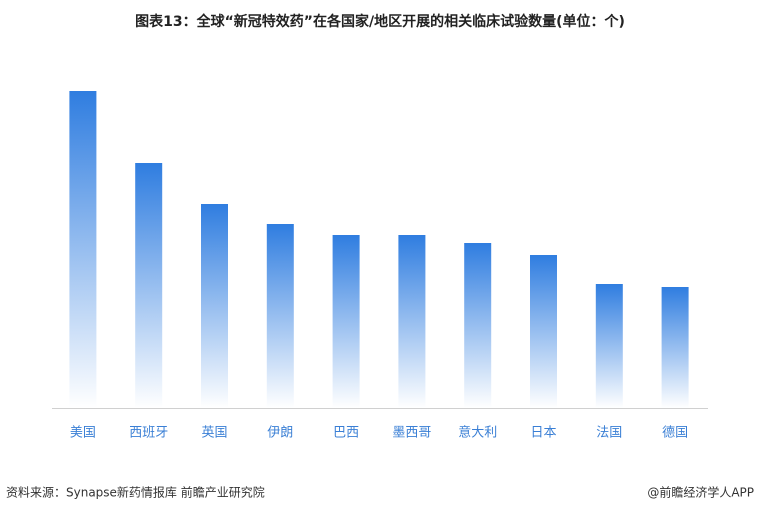  I want to click on x-tick-label: 英国, so click(214, 433).